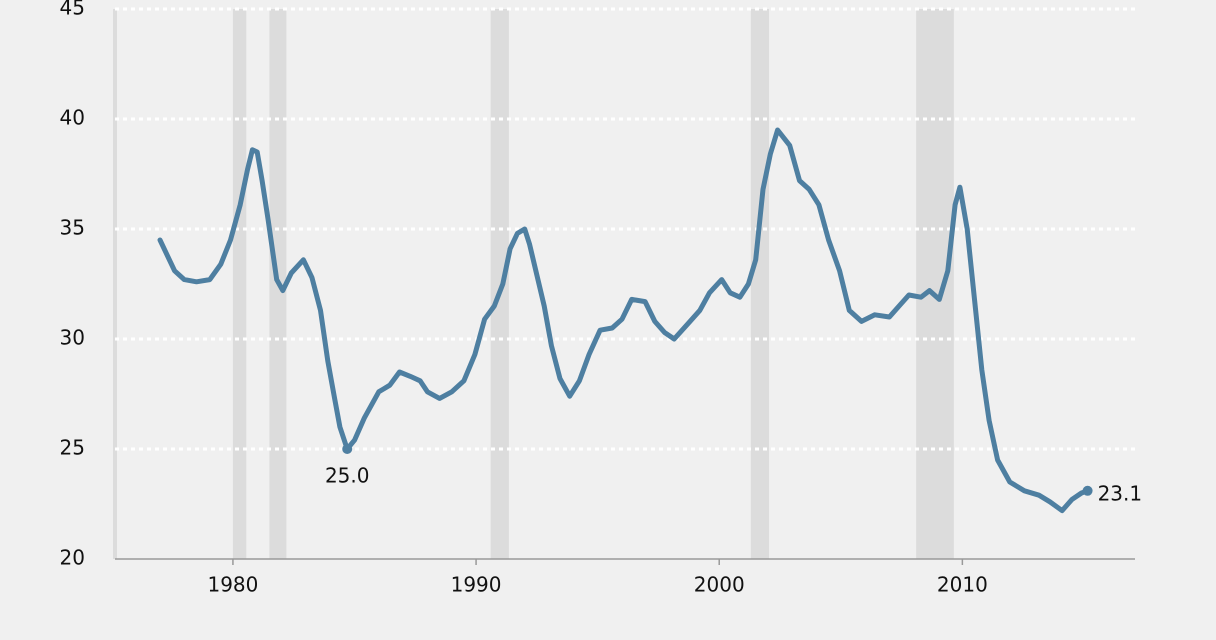 The width and height of the screenshot is (1216, 640). Describe the element at coordinates (347, 476) in the screenshot. I see `data-label: 25.0` at that location.